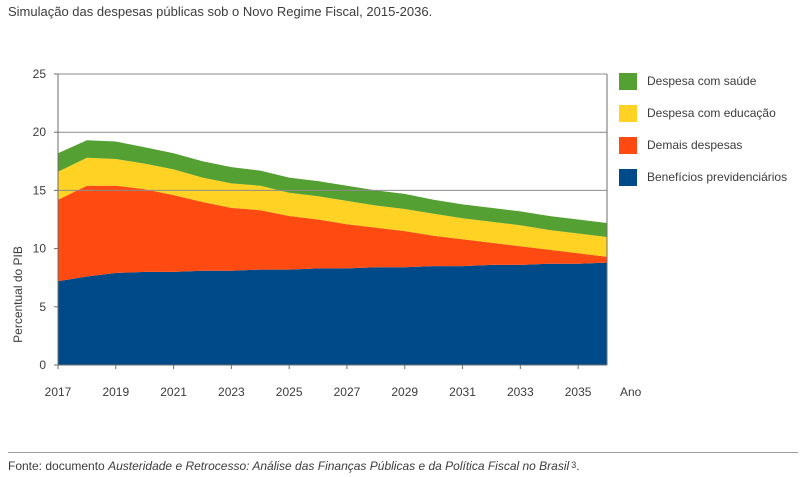  Describe the element at coordinates (462, 392) in the screenshot. I see `x-tick-label: 2031` at that location.